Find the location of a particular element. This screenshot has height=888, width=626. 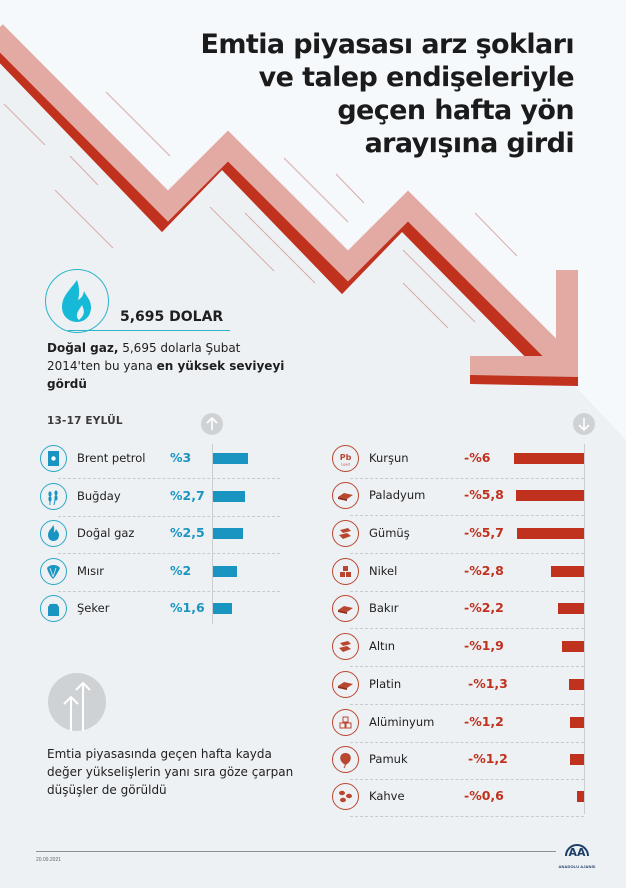

commodity-name: Alüminyum is located at coordinates (402, 722).